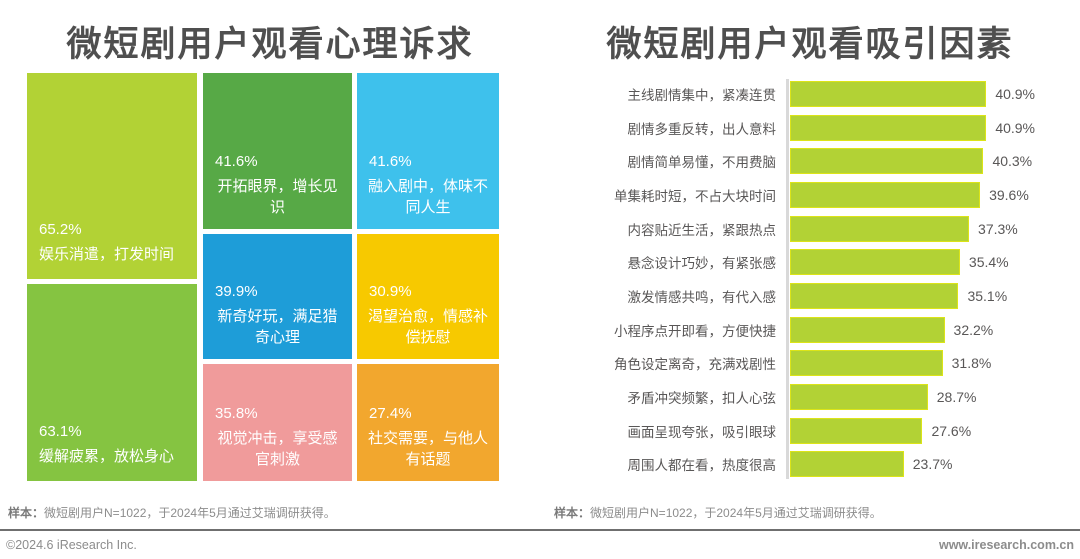 The image size is (1080, 559). I want to click on bar-category-label: 激发情感共鸣，有代入感, so click(702, 297).